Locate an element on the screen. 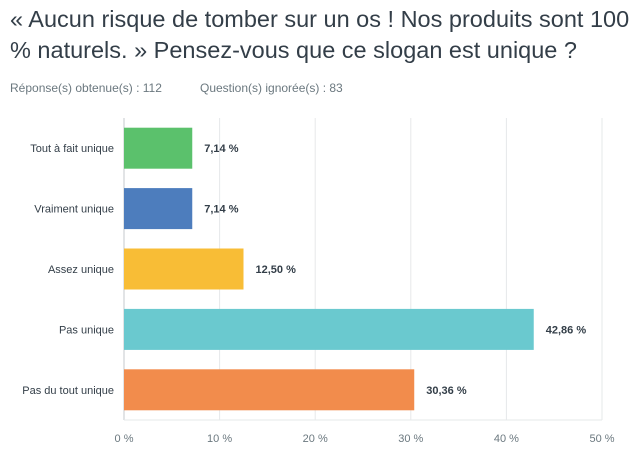  skipped-count: Question(s) ignorée(s) : 83 is located at coordinates (271, 88).